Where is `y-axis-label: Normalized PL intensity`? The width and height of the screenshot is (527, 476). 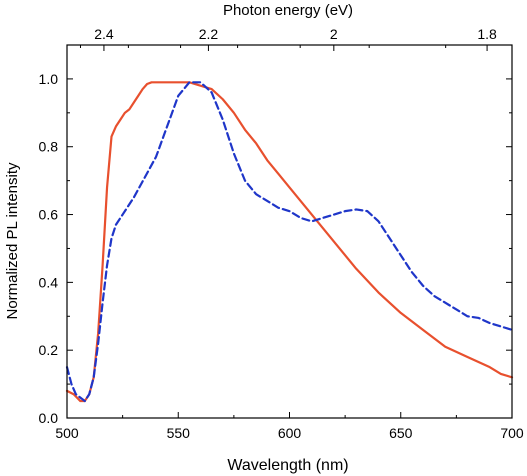 y-axis-label: Normalized PL intensity is located at coordinates (12, 241).